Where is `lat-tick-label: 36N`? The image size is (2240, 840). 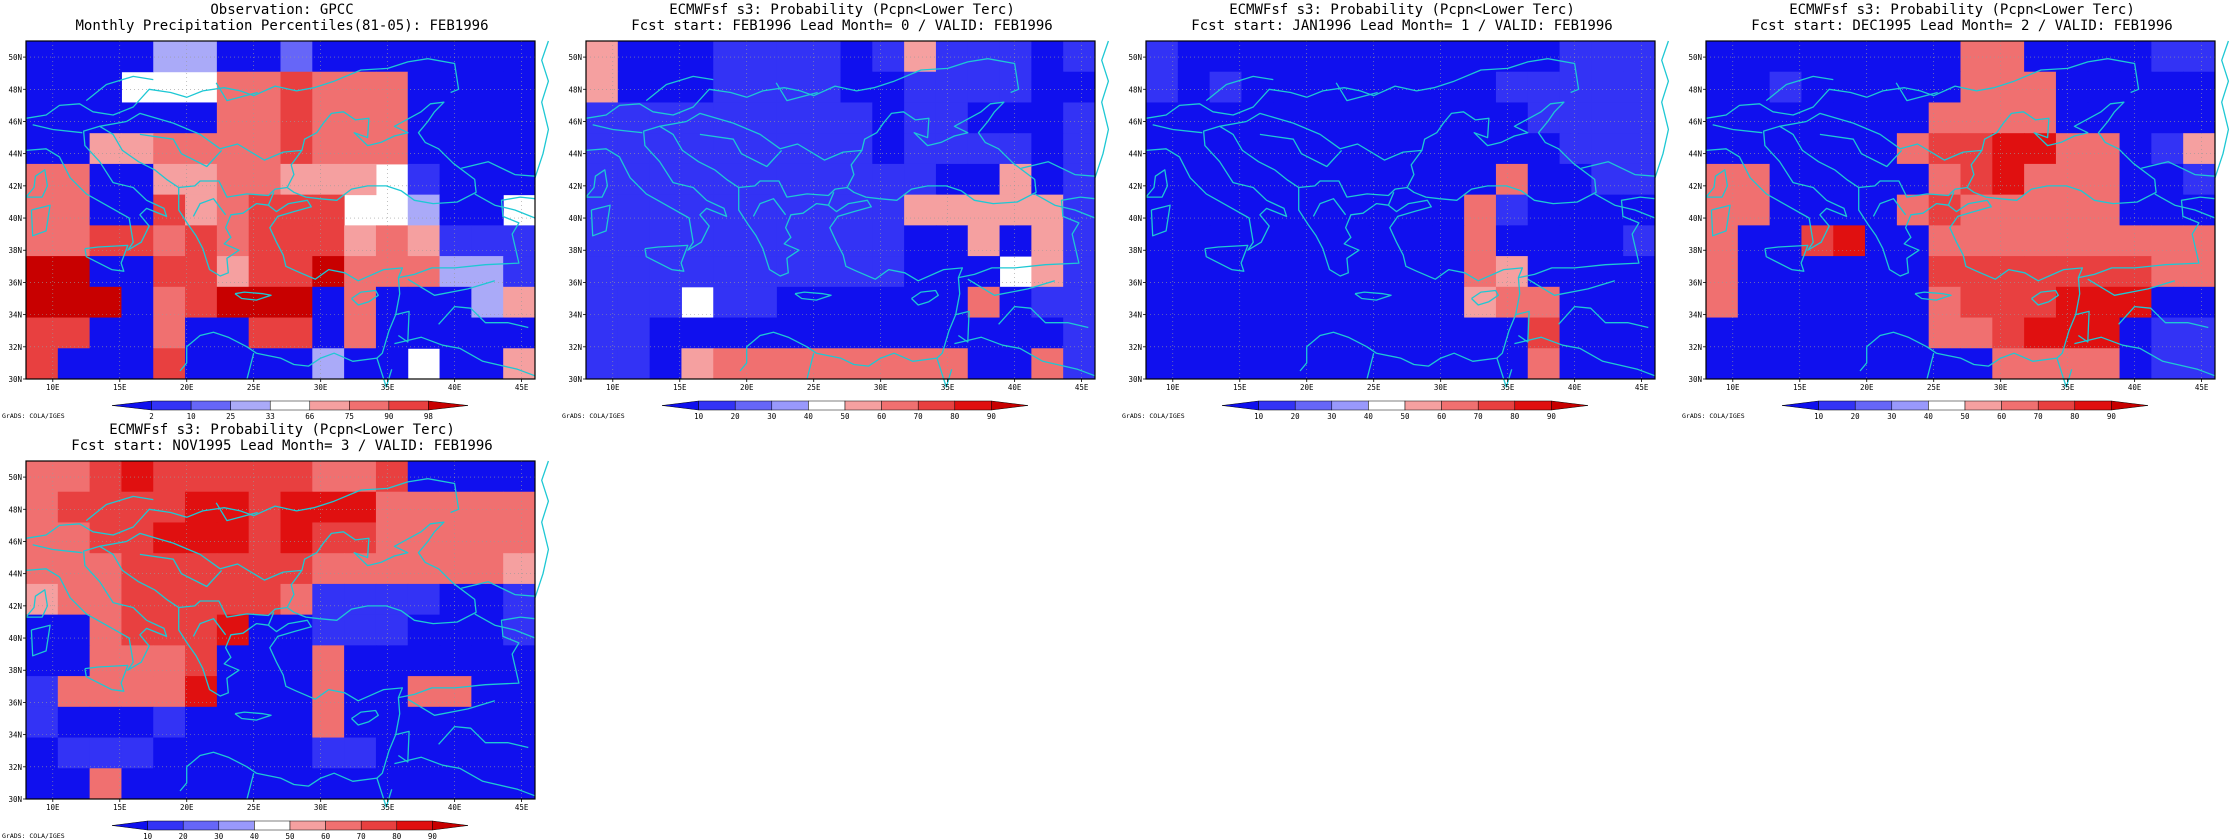 lat-tick-label: 36N is located at coordinates (1135, 282).